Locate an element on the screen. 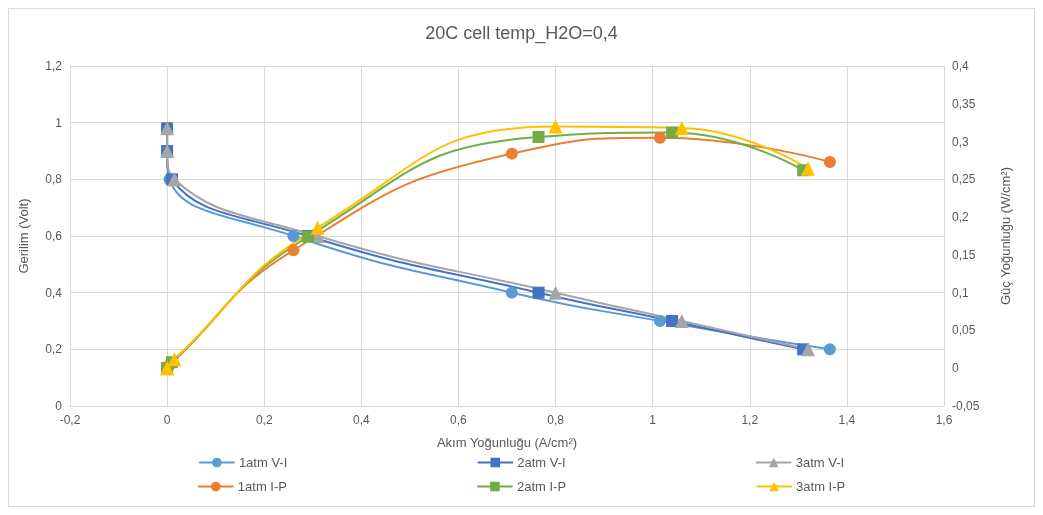 The width and height of the screenshot is (1043, 515). x-tick-label: -0,2 is located at coordinates (70, 420).